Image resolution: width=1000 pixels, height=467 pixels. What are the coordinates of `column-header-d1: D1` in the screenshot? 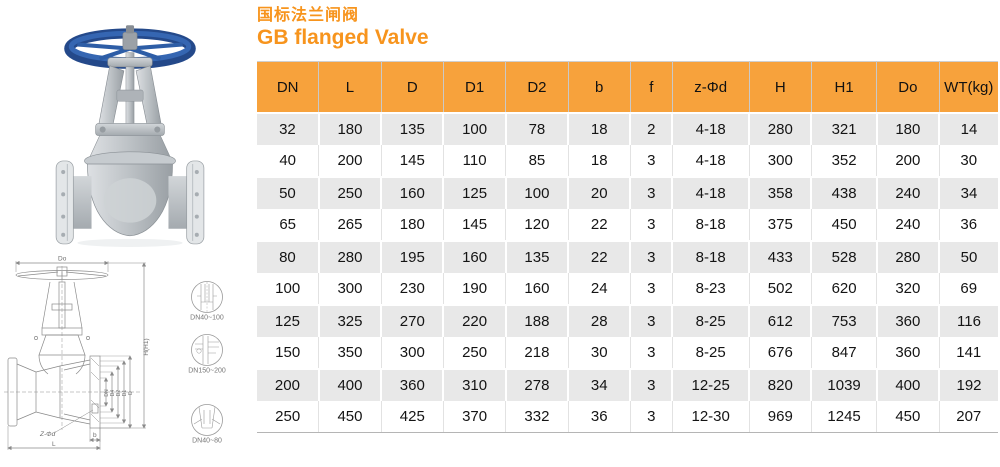 It's located at (474, 87).